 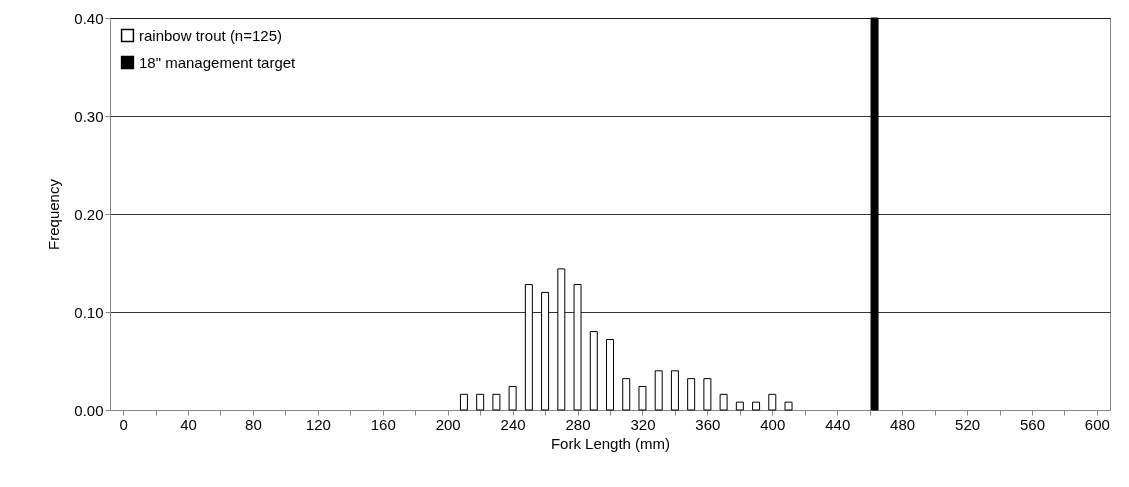 What do you see at coordinates (89, 116) in the screenshot?
I see `y-tick-label: 0.30` at bounding box center [89, 116].